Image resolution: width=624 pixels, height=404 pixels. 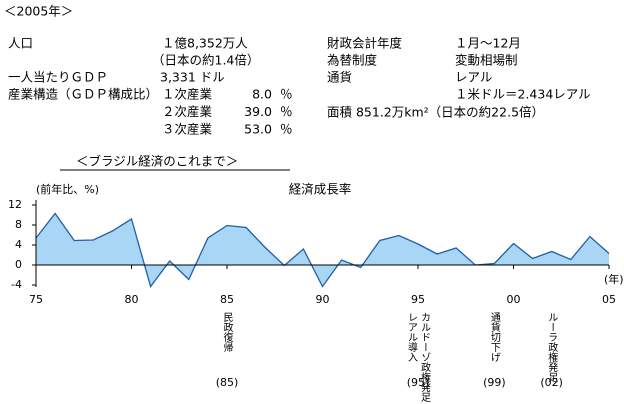 What do you see at coordinates (227, 299) in the screenshot?
I see `x-tick-label: 85` at bounding box center [227, 299].